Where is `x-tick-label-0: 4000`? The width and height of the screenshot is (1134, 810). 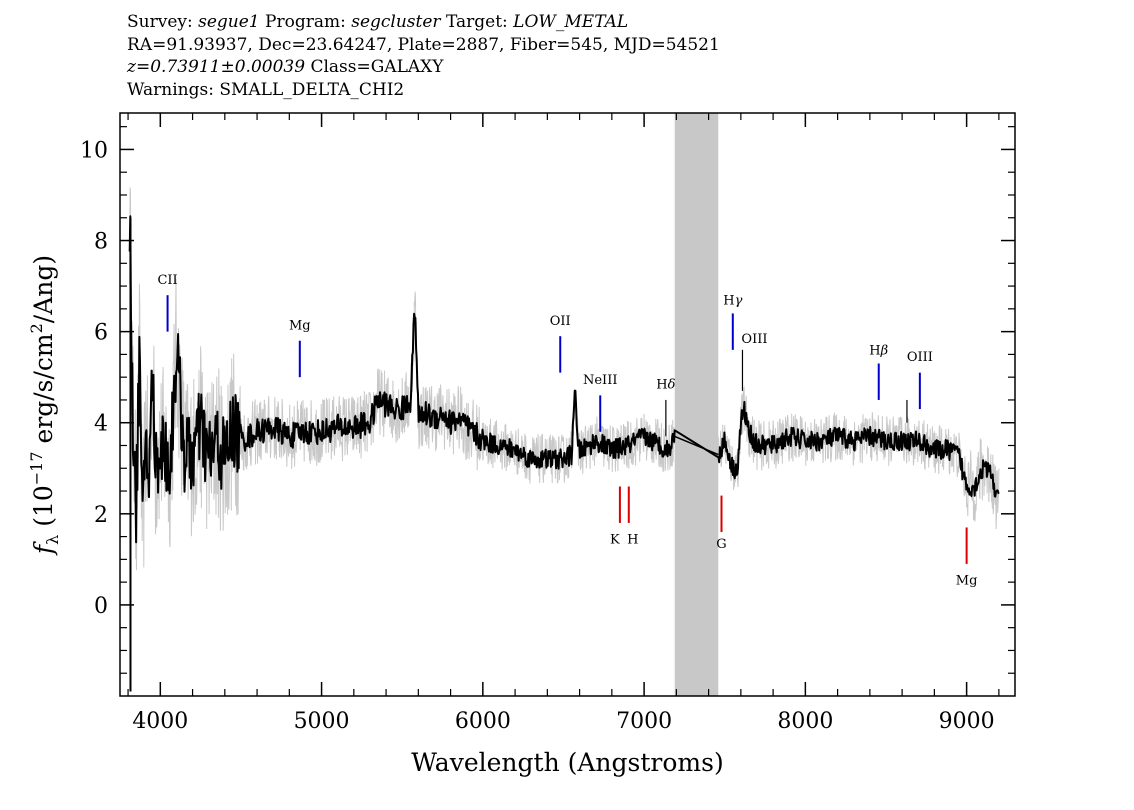 x-tick-label-0: 4000 is located at coordinates (160, 721).